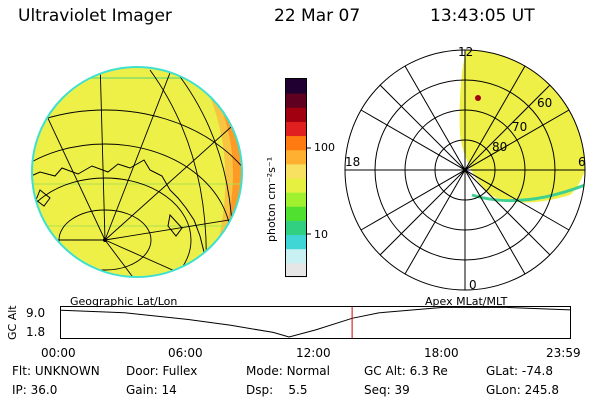  Describe the element at coordinates (35, 390) in the screenshot. I see `status-ip: IP: 36.0` at that location.